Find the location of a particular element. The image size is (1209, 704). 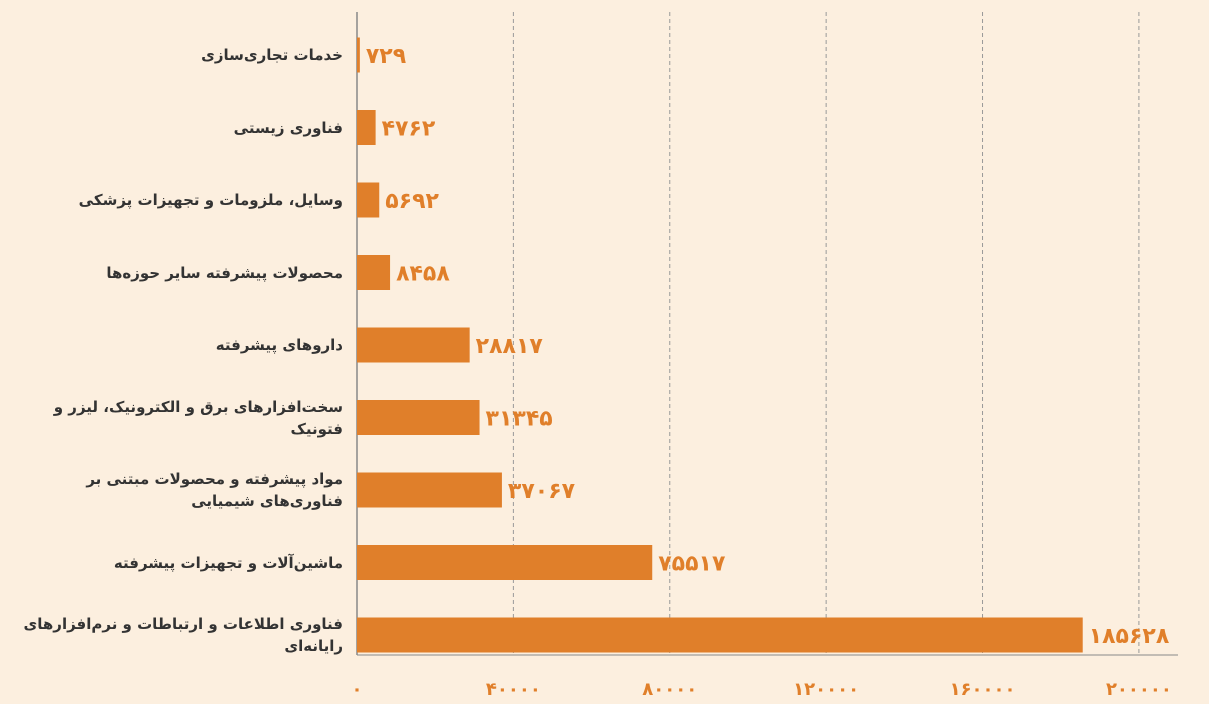

category-label: محصولات پیشرفته سایر حوزه‌ها is located at coordinates (224, 272).